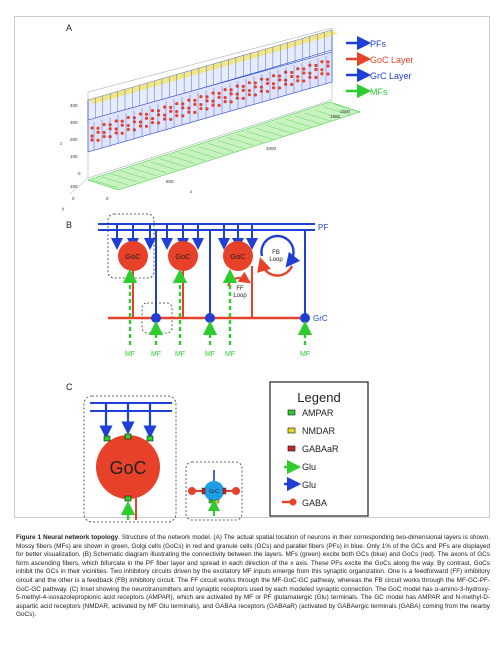  Describe the element at coordinates (318, 431) in the screenshot. I see `legend-nmdar: NMDAR` at that location.